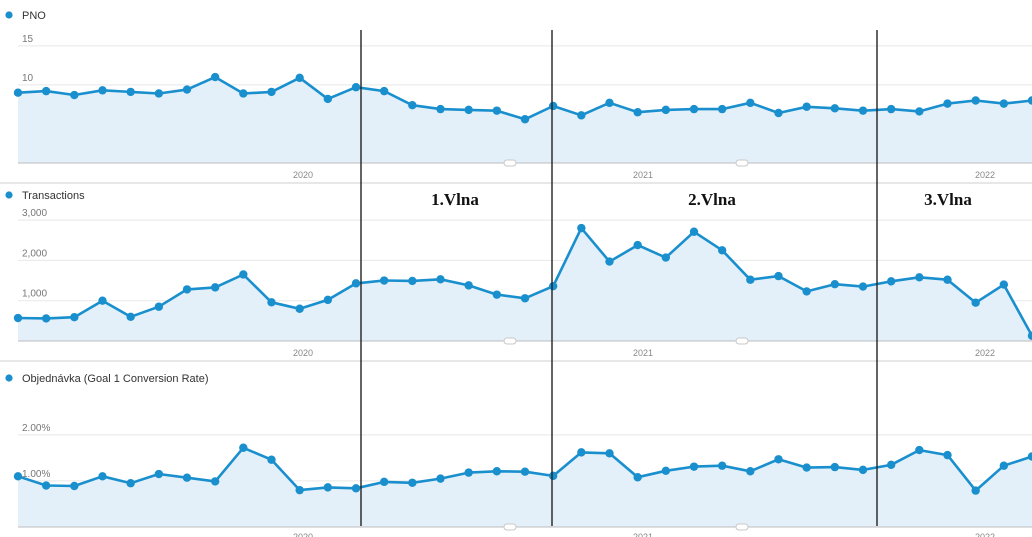 This screenshot has width=1032, height=537. I want to click on x-tick-label: 2021, so click(643, 175).